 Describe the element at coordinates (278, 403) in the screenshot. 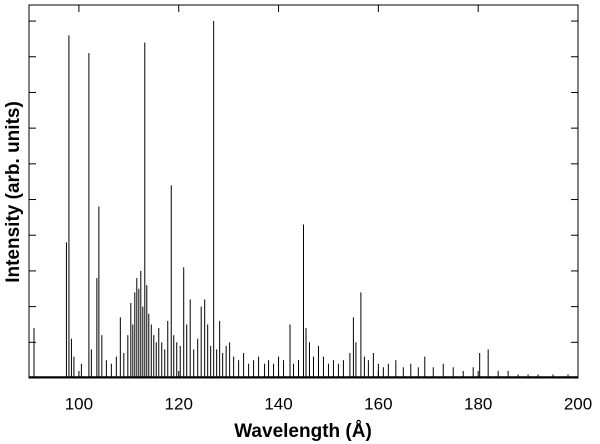

I see `x-tick-label: 140` at that location.